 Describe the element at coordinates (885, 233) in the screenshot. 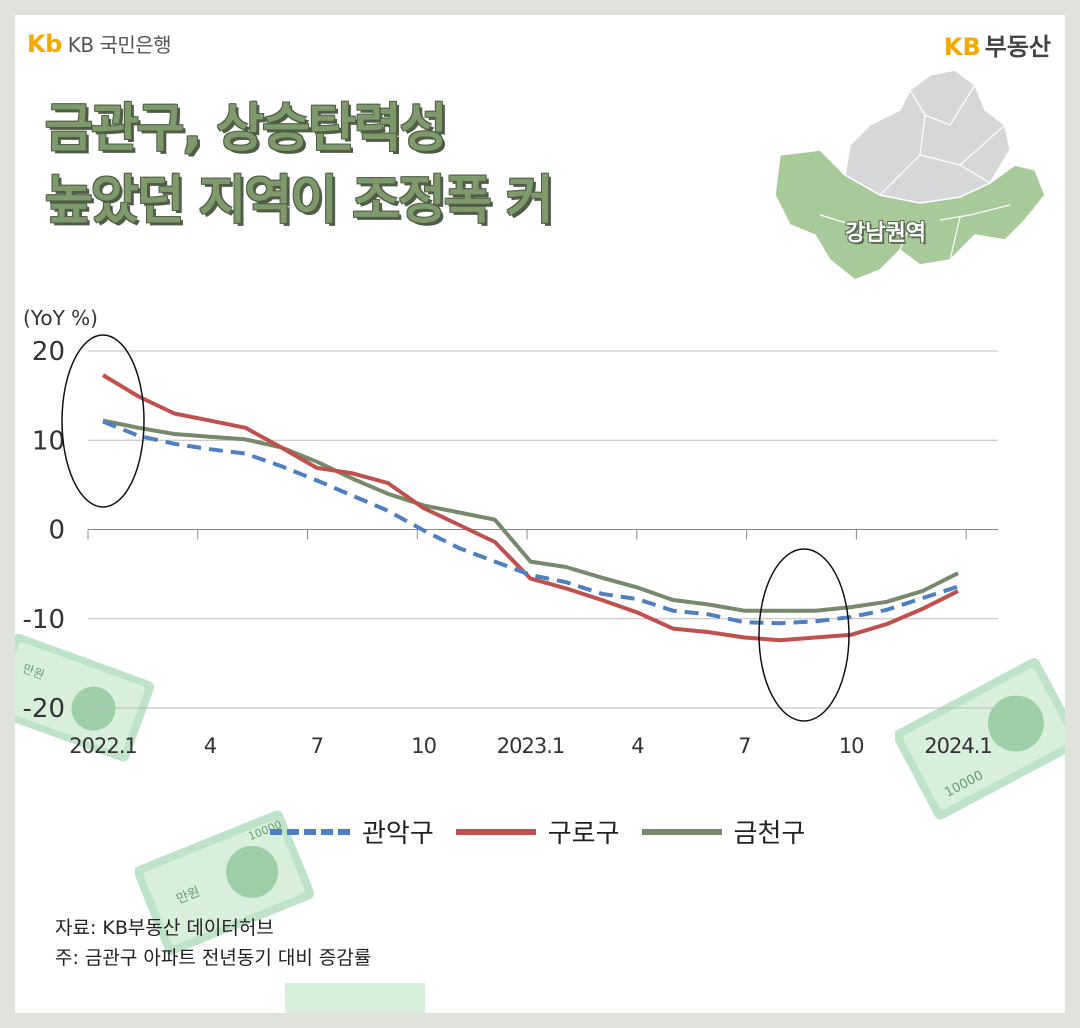

I see `map-label-gangnam: 강남권역` at that location.